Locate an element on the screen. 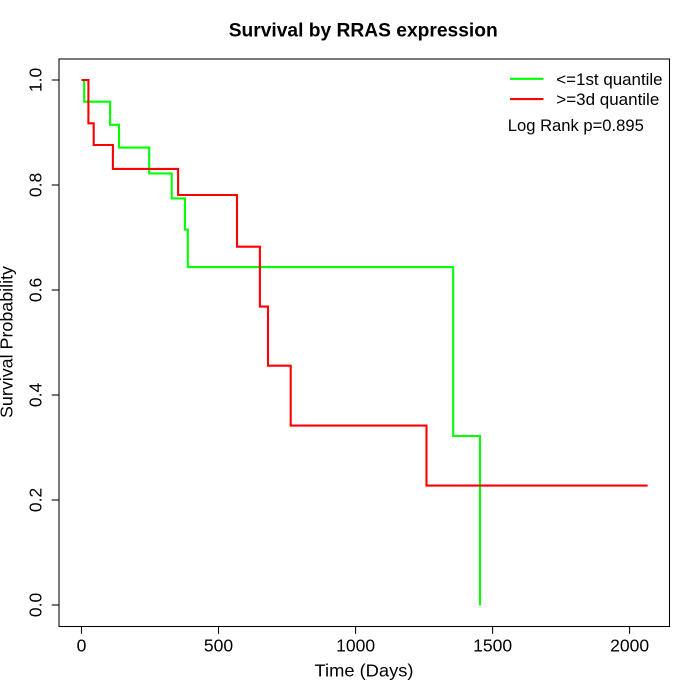 Image resolution: width=700 pixels, height=700 pixels. svg-text: Log Rank p=0.895 is located at coordinates (576, 125).